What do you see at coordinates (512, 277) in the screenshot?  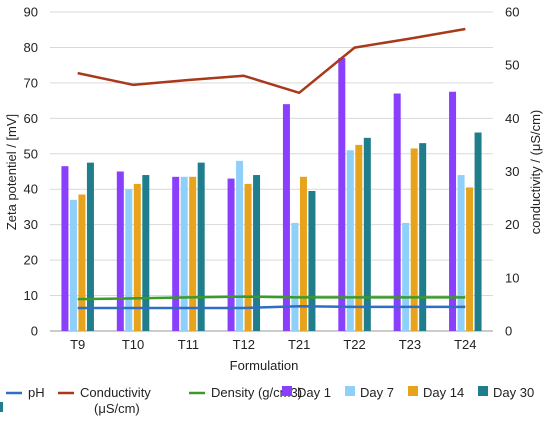 I see `right-tick-label: 10` at bounding box center [512, 277].